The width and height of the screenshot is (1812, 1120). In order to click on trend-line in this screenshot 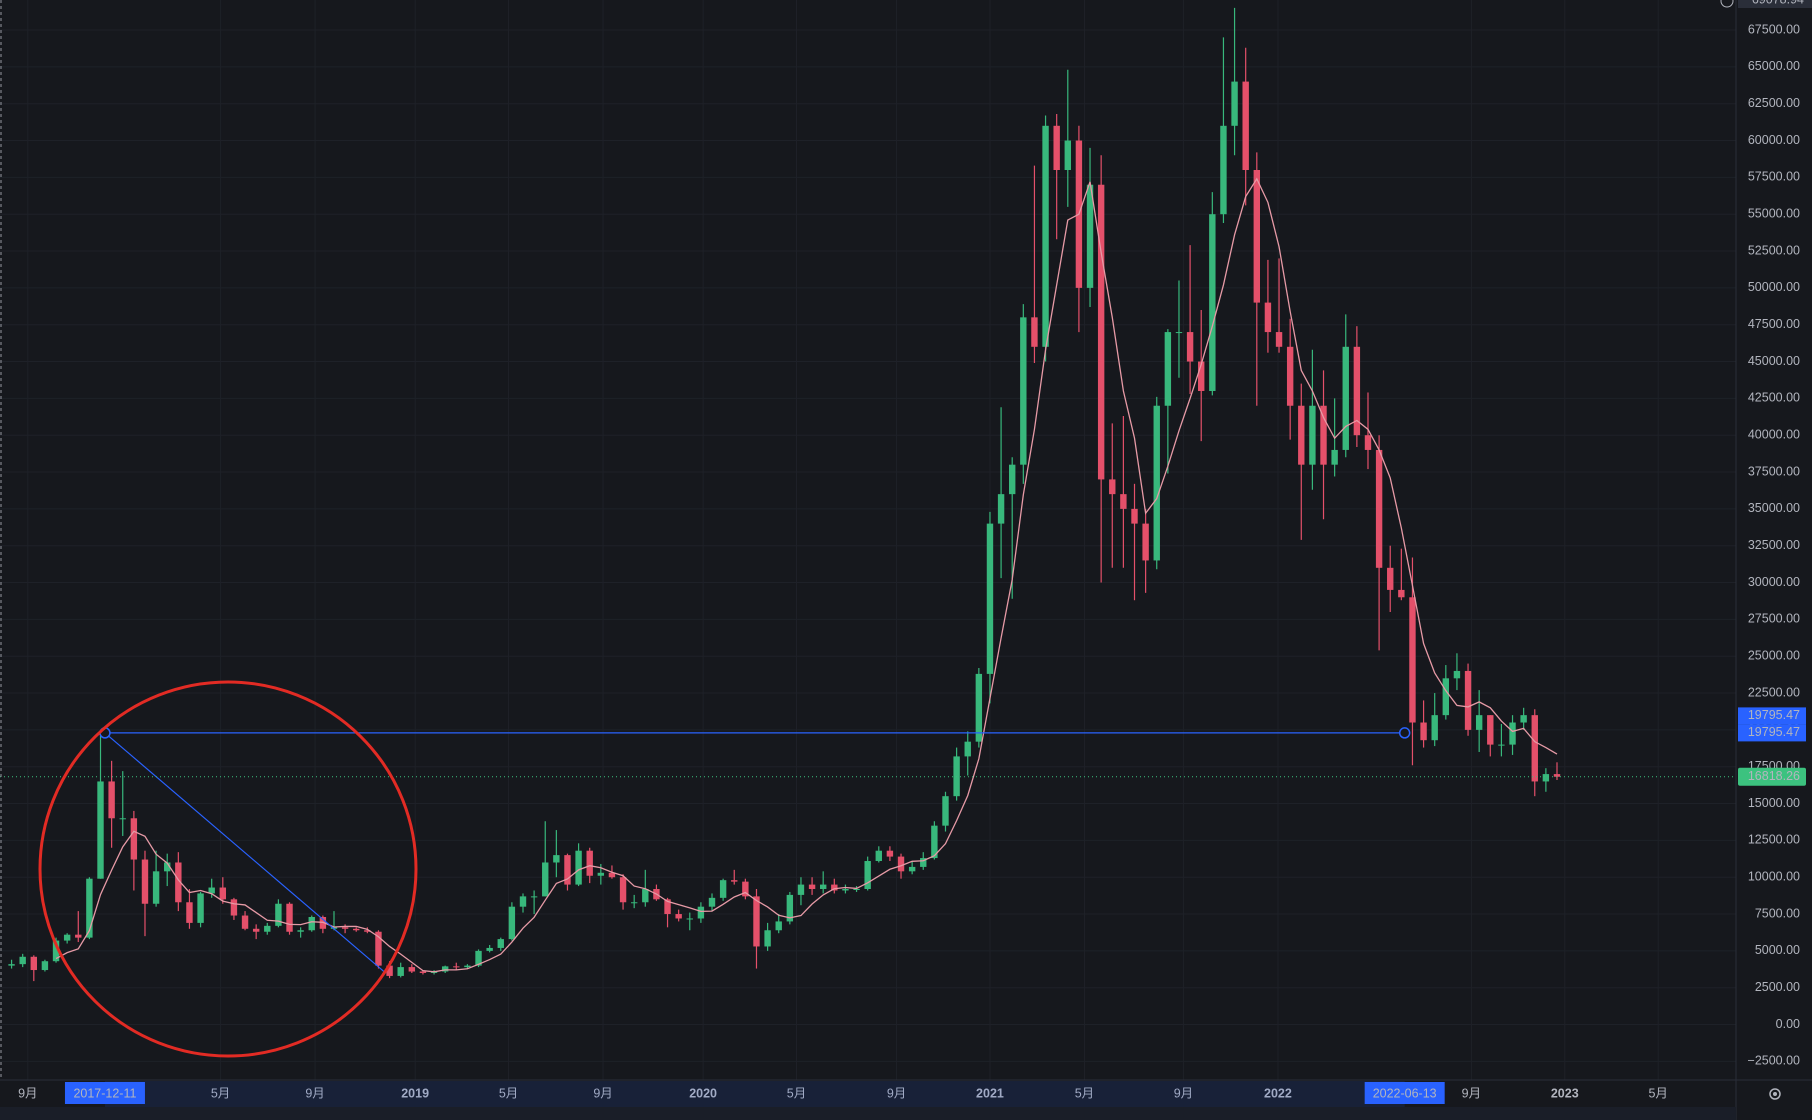, I will do `click(245, 853)`.